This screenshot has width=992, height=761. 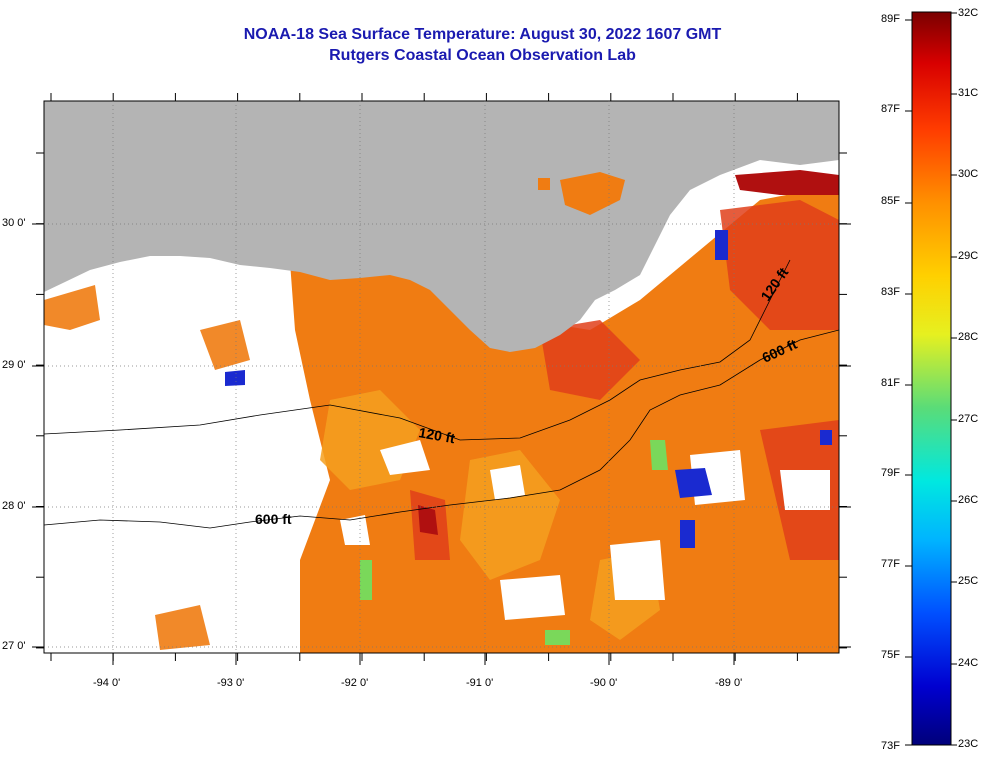 What do you see at coordinates (968, 663) in the screenshot?
I see `cb-c-24: 24C` at bounding box center [968, 663].